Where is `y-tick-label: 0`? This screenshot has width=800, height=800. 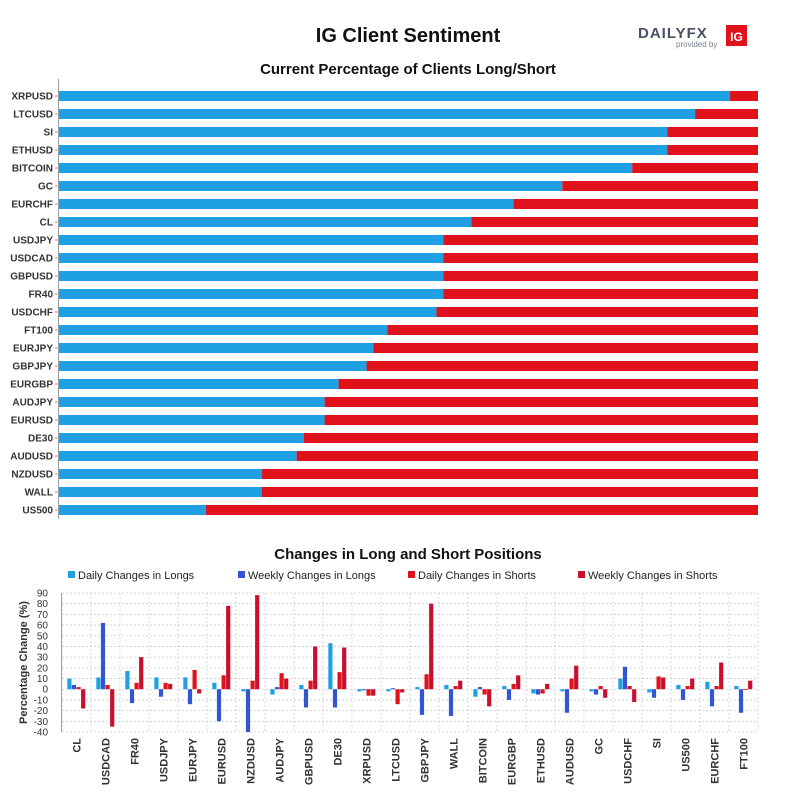
y-tick-label: 0 is located at coordinates (45, 690).